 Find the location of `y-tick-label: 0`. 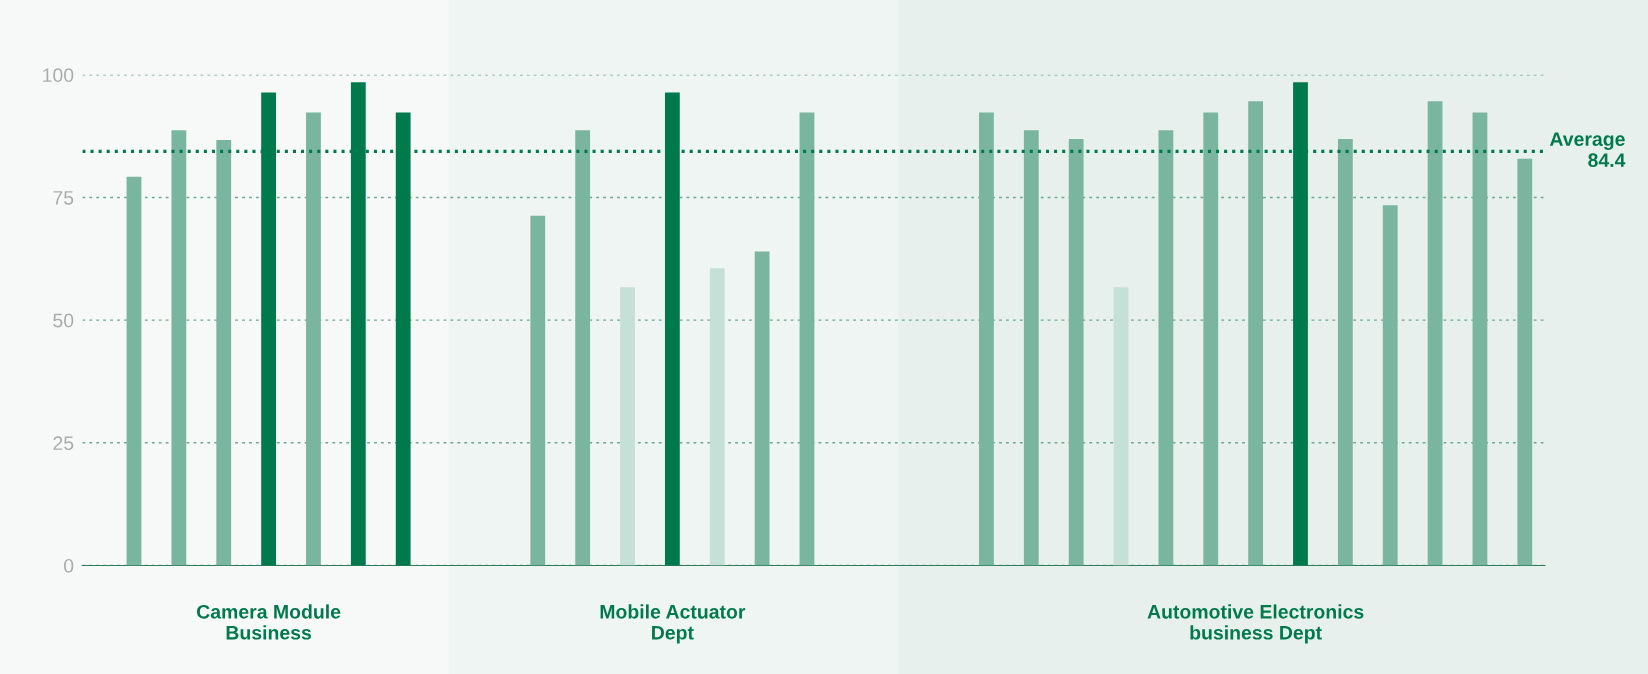

y-tick-label: 0 is located at coordinates (69, 565).